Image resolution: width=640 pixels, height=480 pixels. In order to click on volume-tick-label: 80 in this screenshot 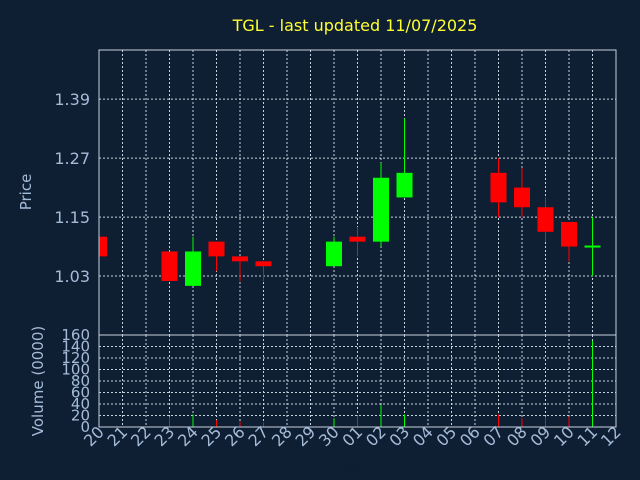, I will do `click(80, 381)`.